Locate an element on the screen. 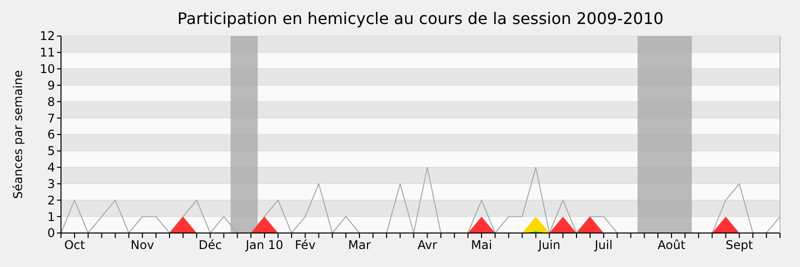  y-axis-title: Séances par semaine is located at coordinates (18, 134).